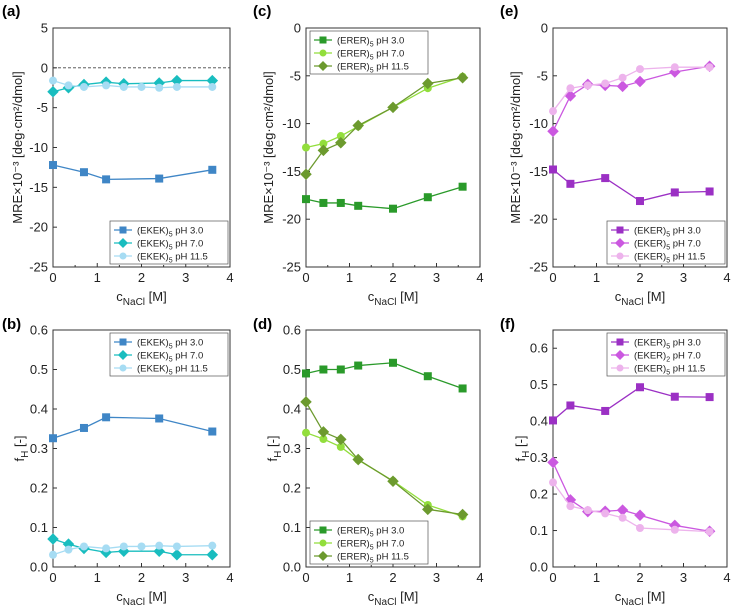  What do you see at coordinates (667, 232) in the screenshot?
I see `legend-entry: (EKER)5 pH 3.0` at bounding box center [667, 232].